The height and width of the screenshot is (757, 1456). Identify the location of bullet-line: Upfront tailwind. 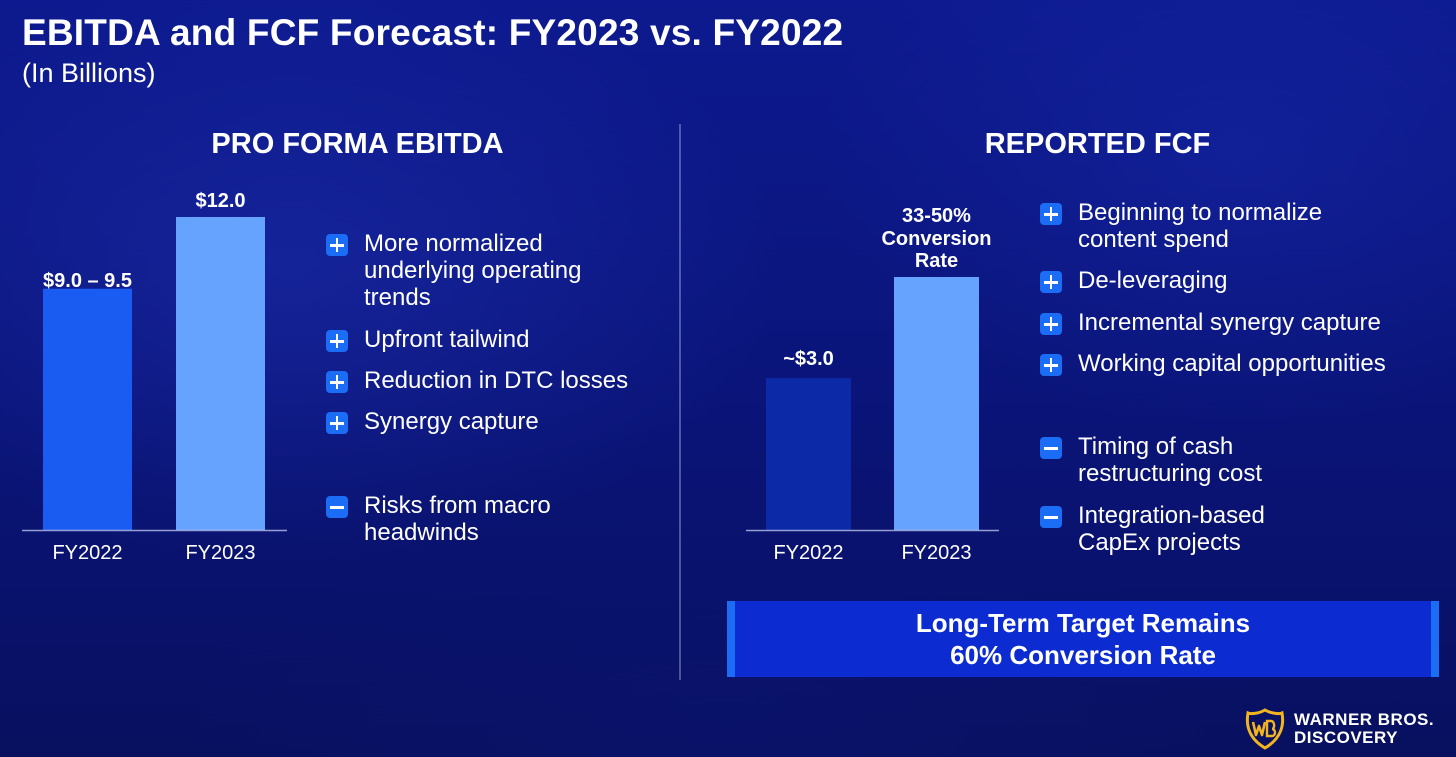
(447, 339).